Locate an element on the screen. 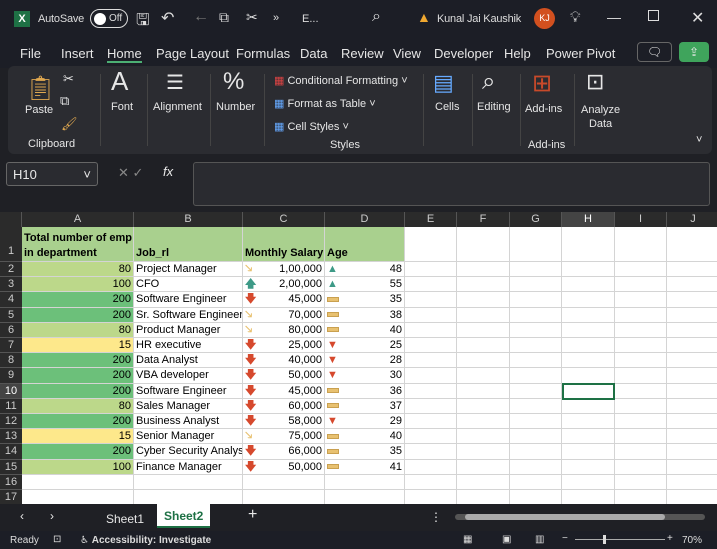 The height and width of the screenshot is (549, 717). row-header-6: 6 is located at coordinates (11, 330).